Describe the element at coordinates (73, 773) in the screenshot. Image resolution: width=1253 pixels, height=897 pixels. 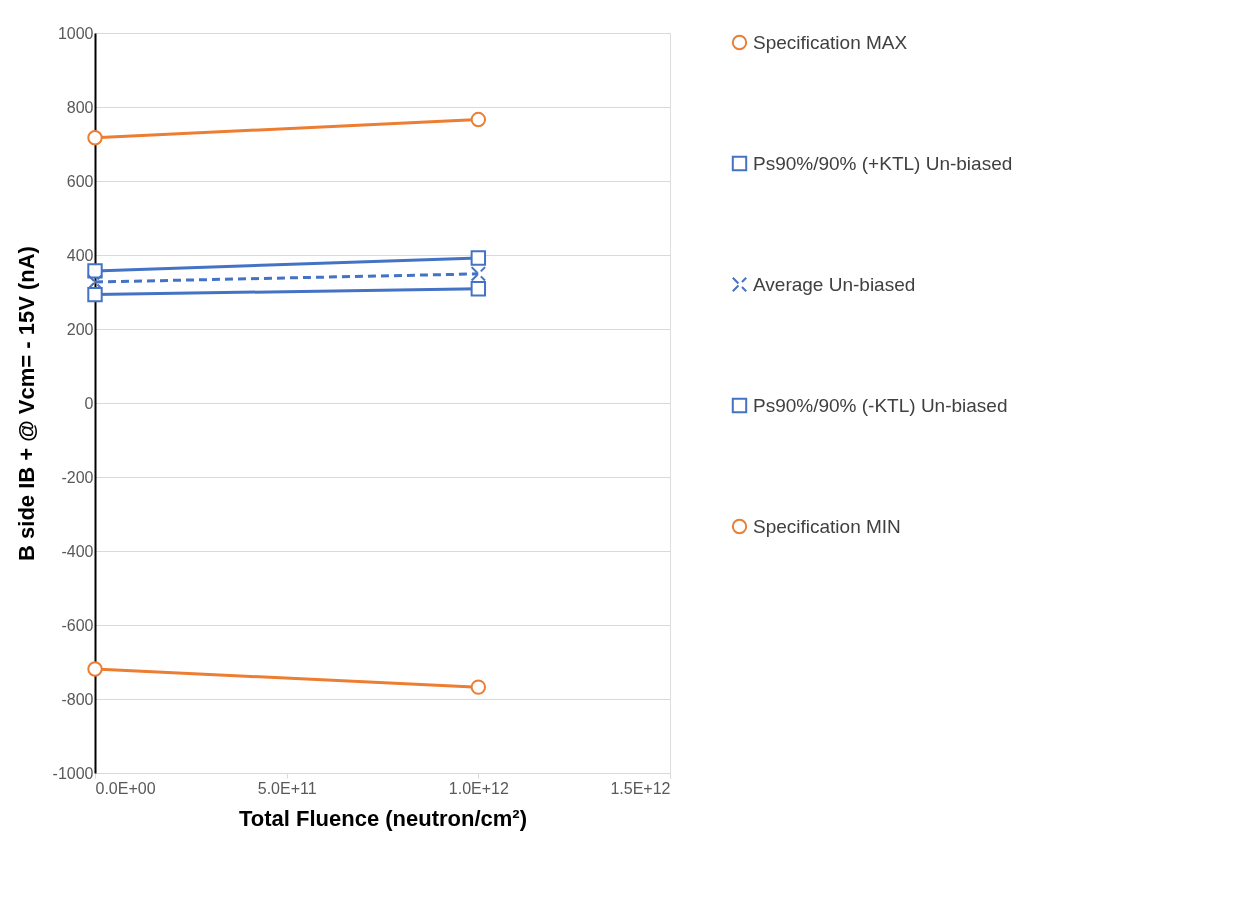
I see `y-tick-label: -1000` at that location.